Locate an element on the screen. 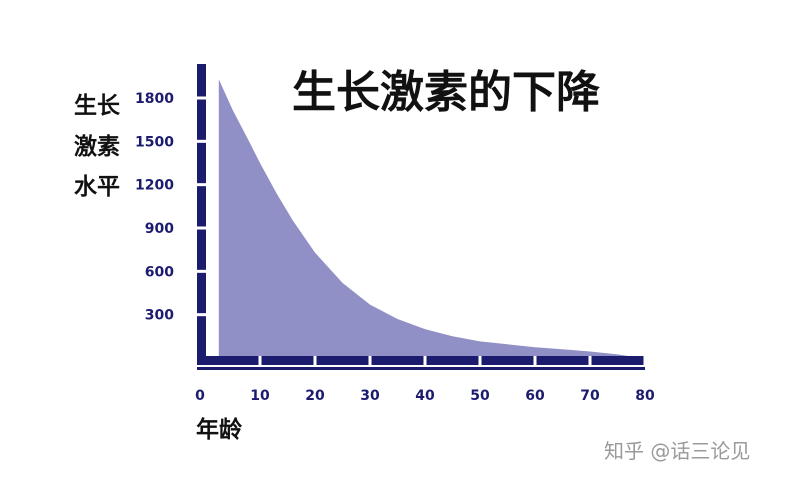 Image resolution: width=797 pixels, height=482 pixels. x-axis-label: 年龄 is located at coordinates (219, 429).